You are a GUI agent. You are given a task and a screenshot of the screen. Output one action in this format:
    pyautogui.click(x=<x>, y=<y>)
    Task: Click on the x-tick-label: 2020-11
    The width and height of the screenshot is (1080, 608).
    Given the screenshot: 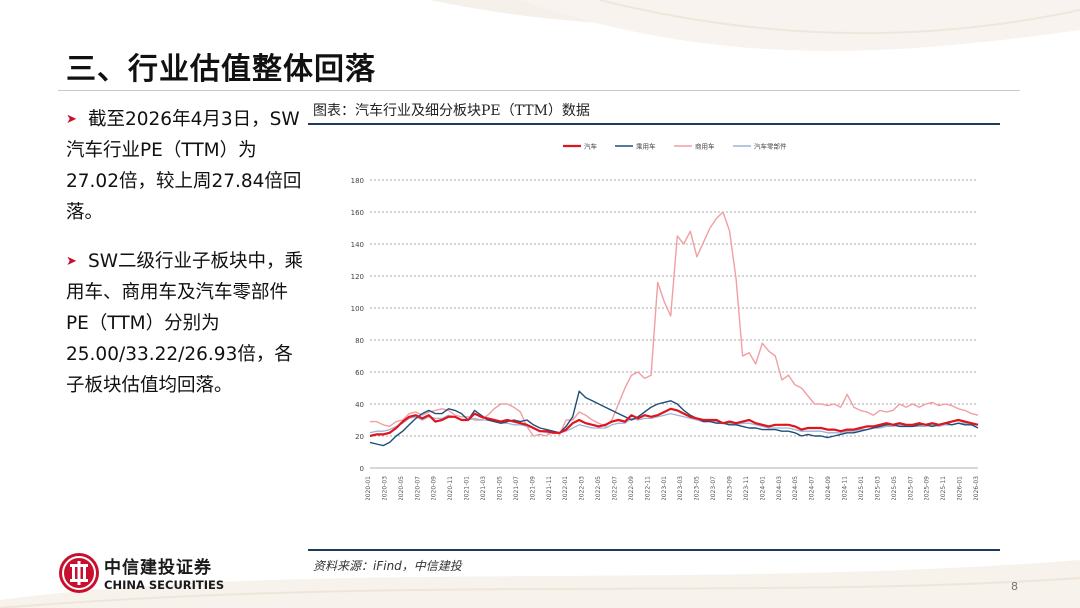 What is the action you would take?
    pyautogui.click(x=450, y=488)
    